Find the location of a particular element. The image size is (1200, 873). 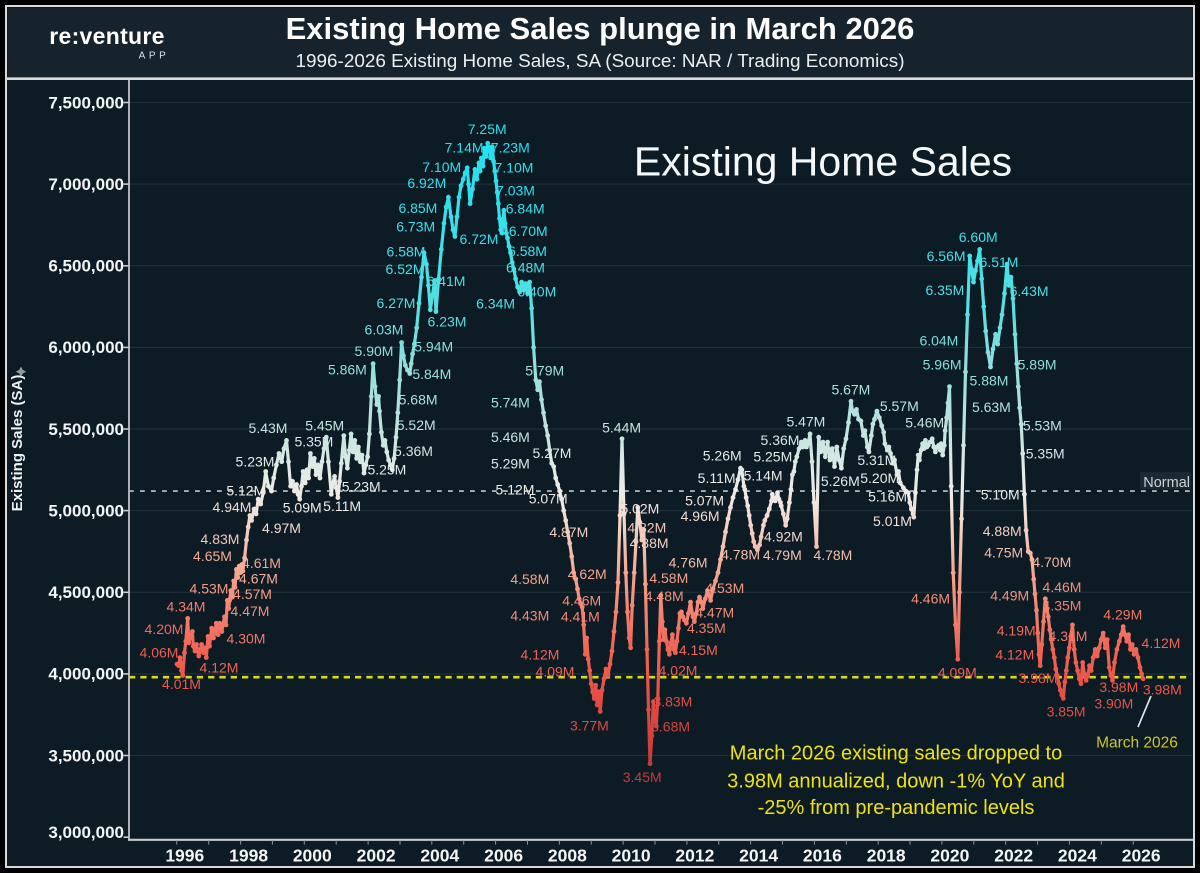

svg-text: 5.86M is located at coordinates (347, 369).